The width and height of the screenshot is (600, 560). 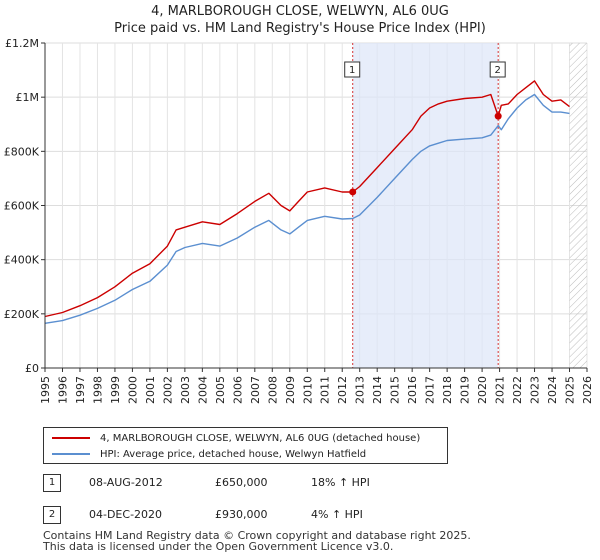 I want to click on sale-number-badge: 1, so click(x=52, y=483).